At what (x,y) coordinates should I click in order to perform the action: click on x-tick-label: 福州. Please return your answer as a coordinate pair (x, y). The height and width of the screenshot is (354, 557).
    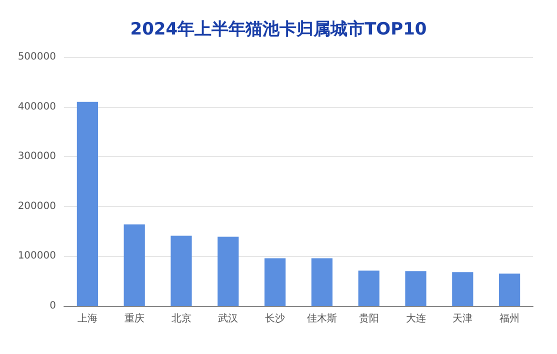
    Looking at the image, I should click on (510, 318).